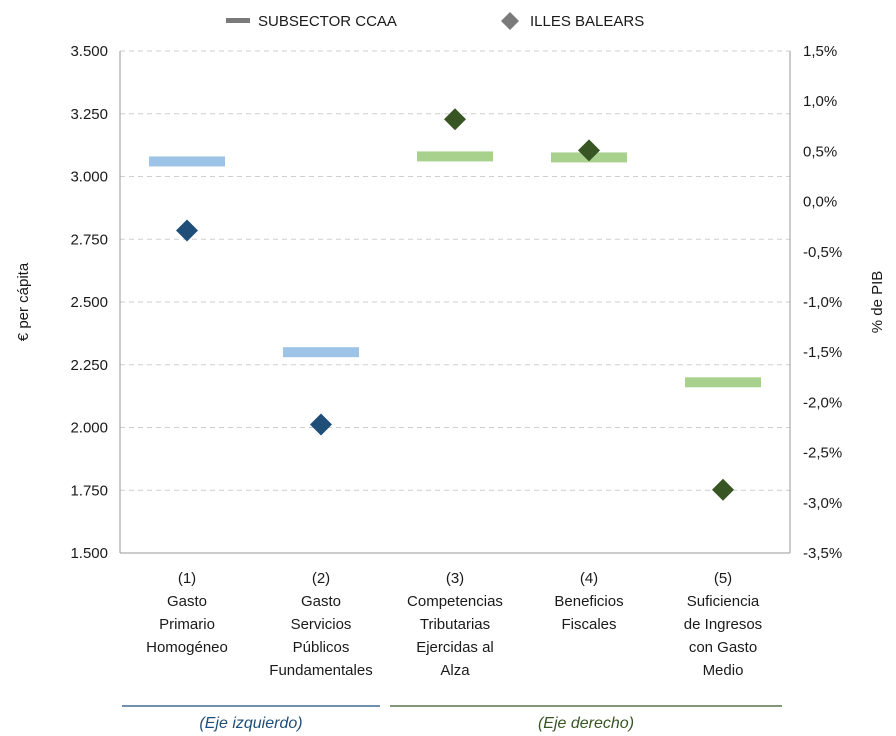  What do you see at coordinates (89, 177) in the screenshot?
I see `left-tick-label: 3.000` at bounding box center [89, 177].